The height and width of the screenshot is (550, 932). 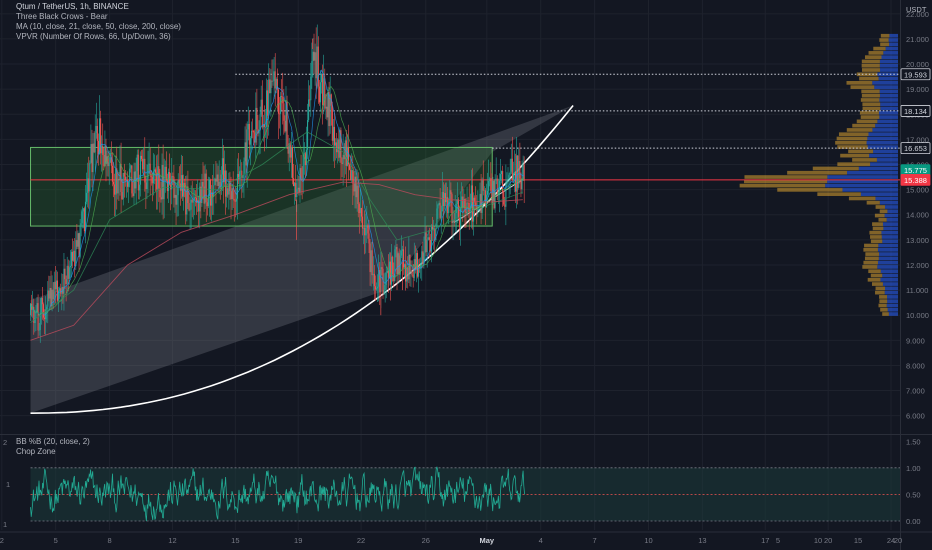 What do you see at coordinates (53, 441) in the screenshot?
I see `legend-bb: BB %B (20, close, 2)` at bounding box center [53, 441].